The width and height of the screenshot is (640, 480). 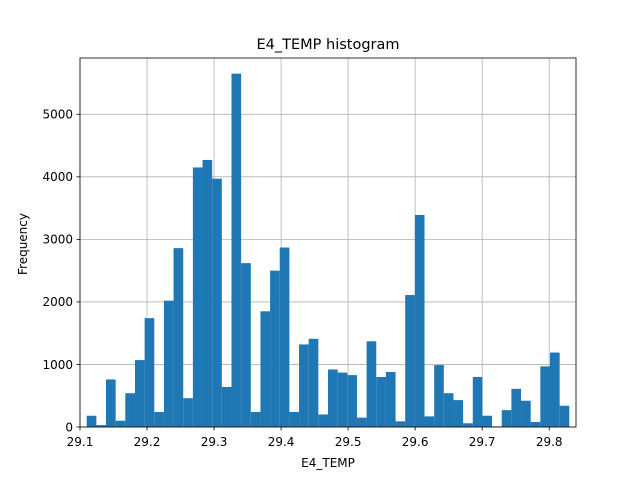 I want to click on x-tick-label: 29.2, so click(x=147, y=442).